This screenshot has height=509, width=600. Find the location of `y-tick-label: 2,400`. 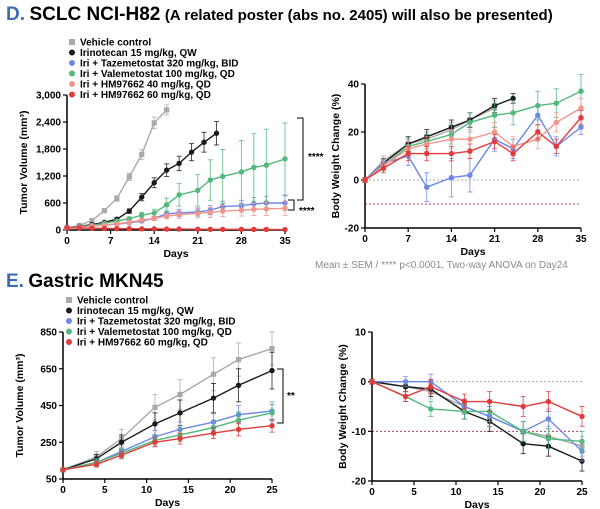

y-tick-label: 2,400 is located at coordinates (48, 123).